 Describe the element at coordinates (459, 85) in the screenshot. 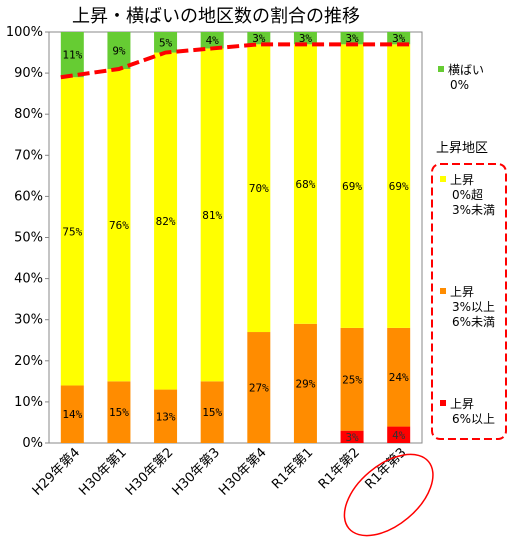

I see `legend-text: 0%` at that location.